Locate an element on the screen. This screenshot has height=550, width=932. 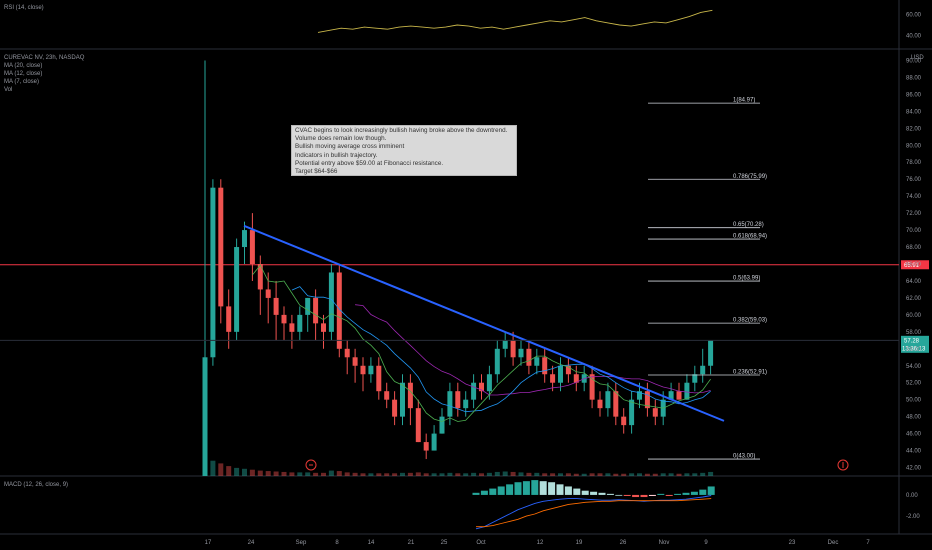
time-tick-label: 9 is located at coordinates (706, 543).